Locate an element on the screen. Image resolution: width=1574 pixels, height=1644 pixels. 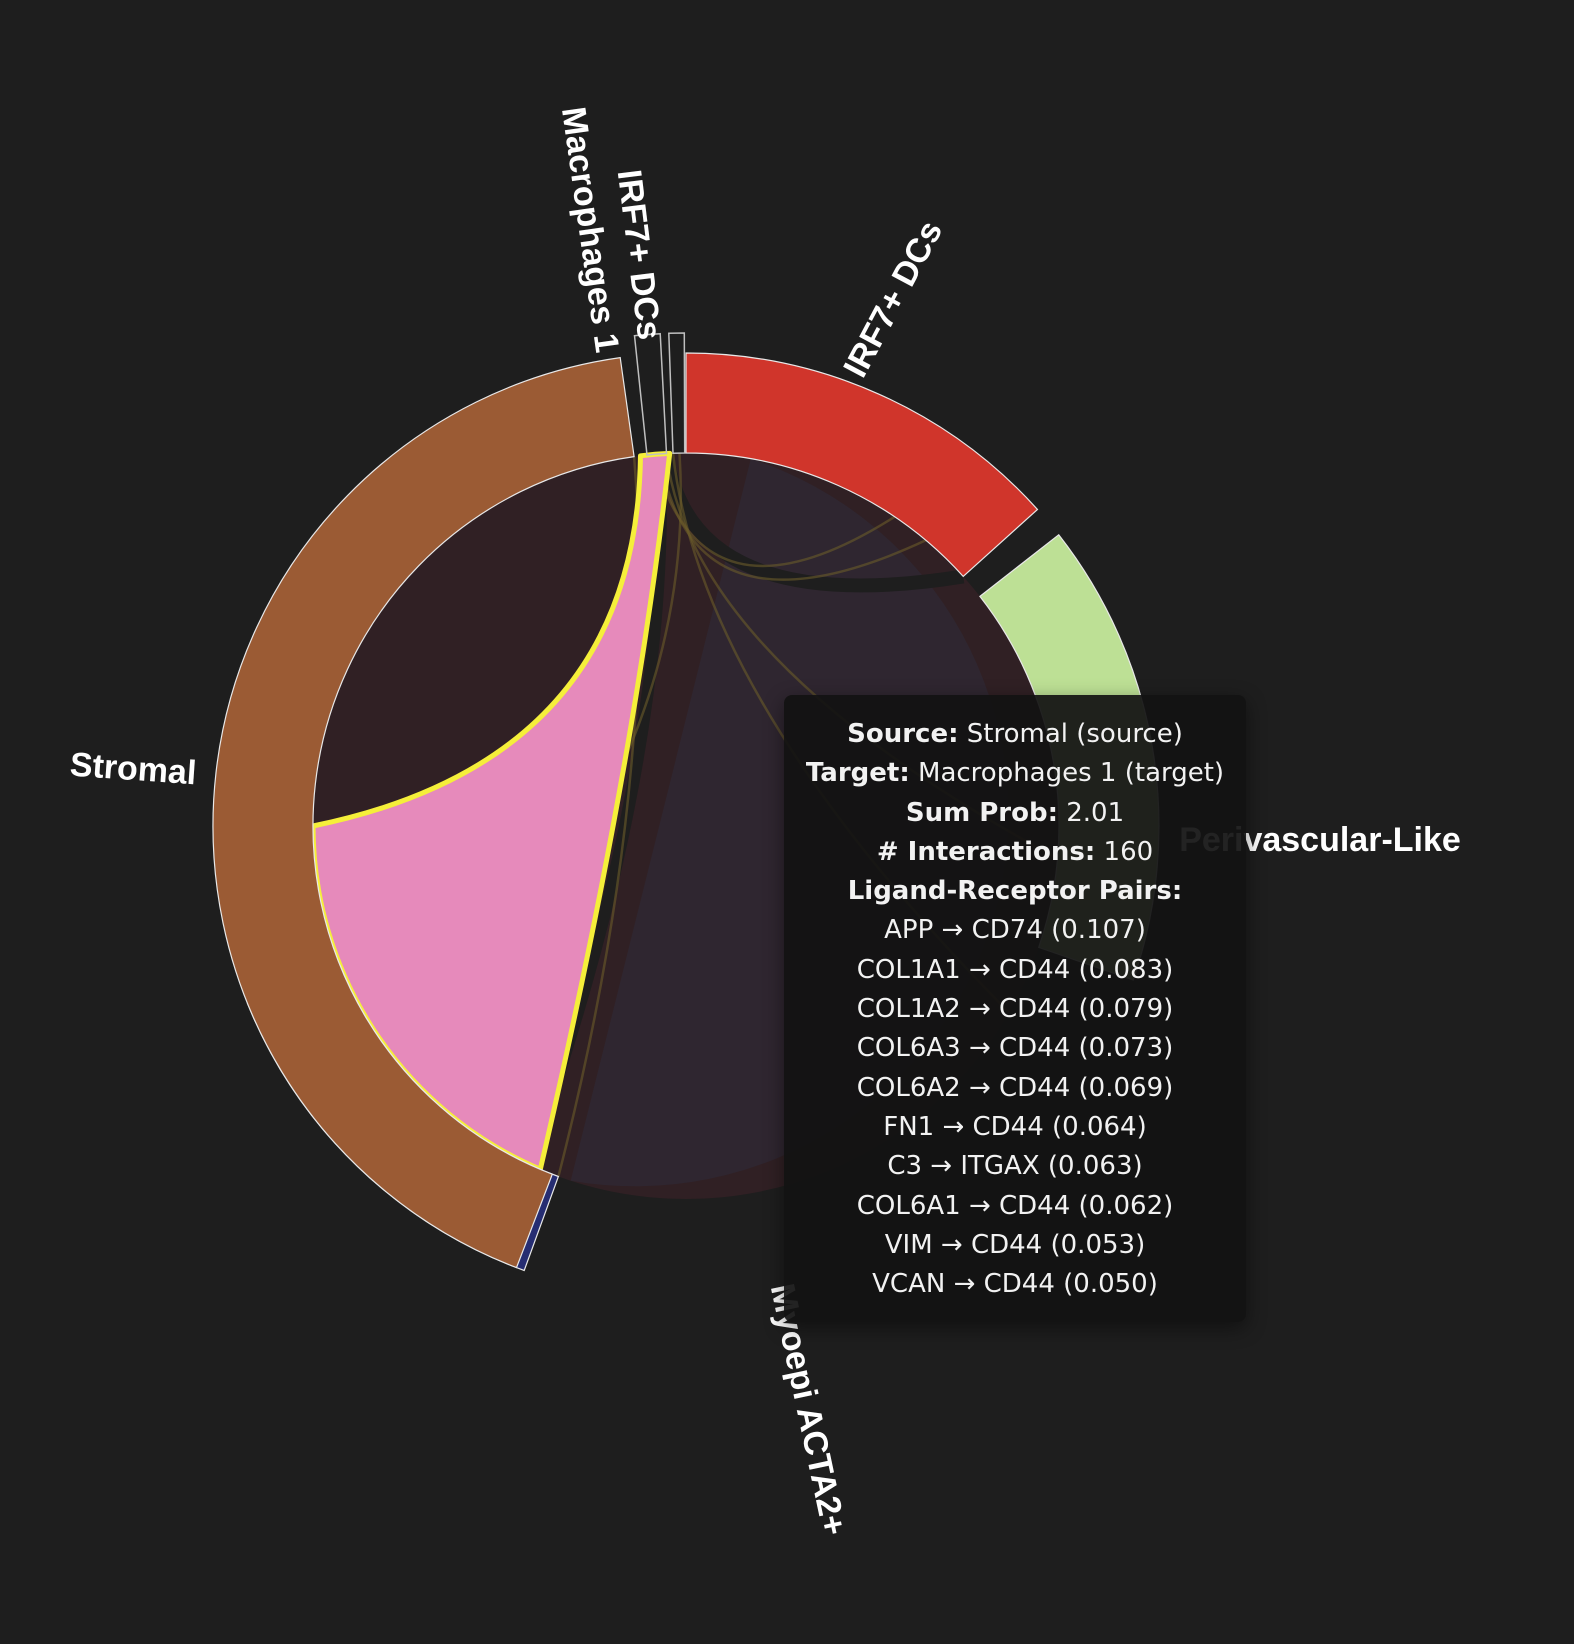
tooltip-pairs-header: Ligand-Receptor Pairs: is located at coordinates (1015, 891).